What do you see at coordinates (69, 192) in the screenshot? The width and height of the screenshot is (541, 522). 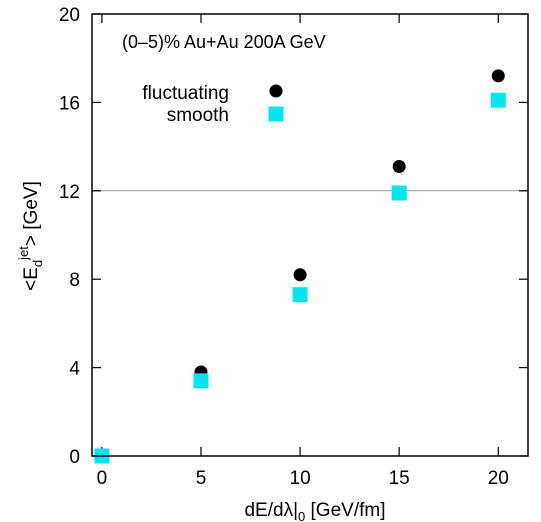 I see `y-tick-label: 12` at bounding box center [69, 192].